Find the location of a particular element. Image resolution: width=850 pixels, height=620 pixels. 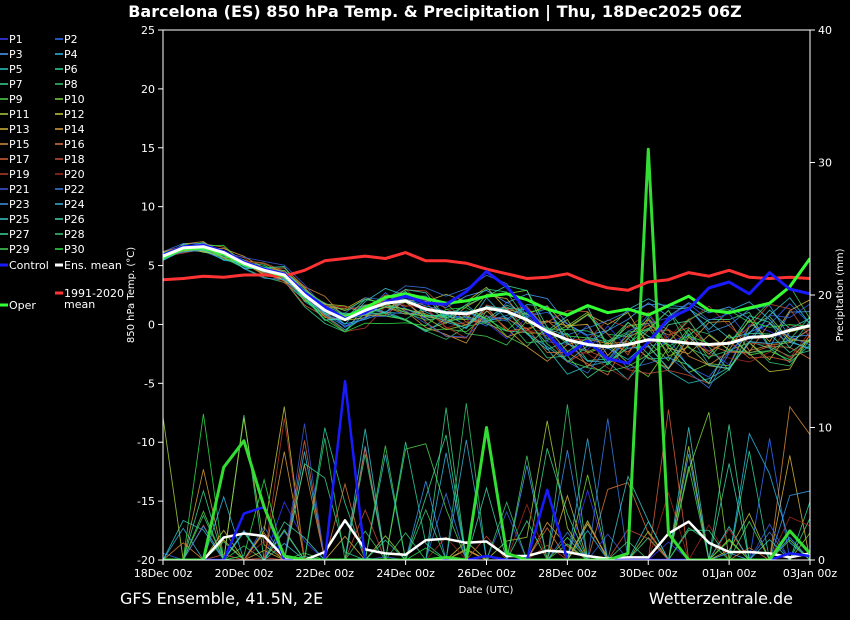

1991-2020-mean-line is located at coordinates (486, 271).